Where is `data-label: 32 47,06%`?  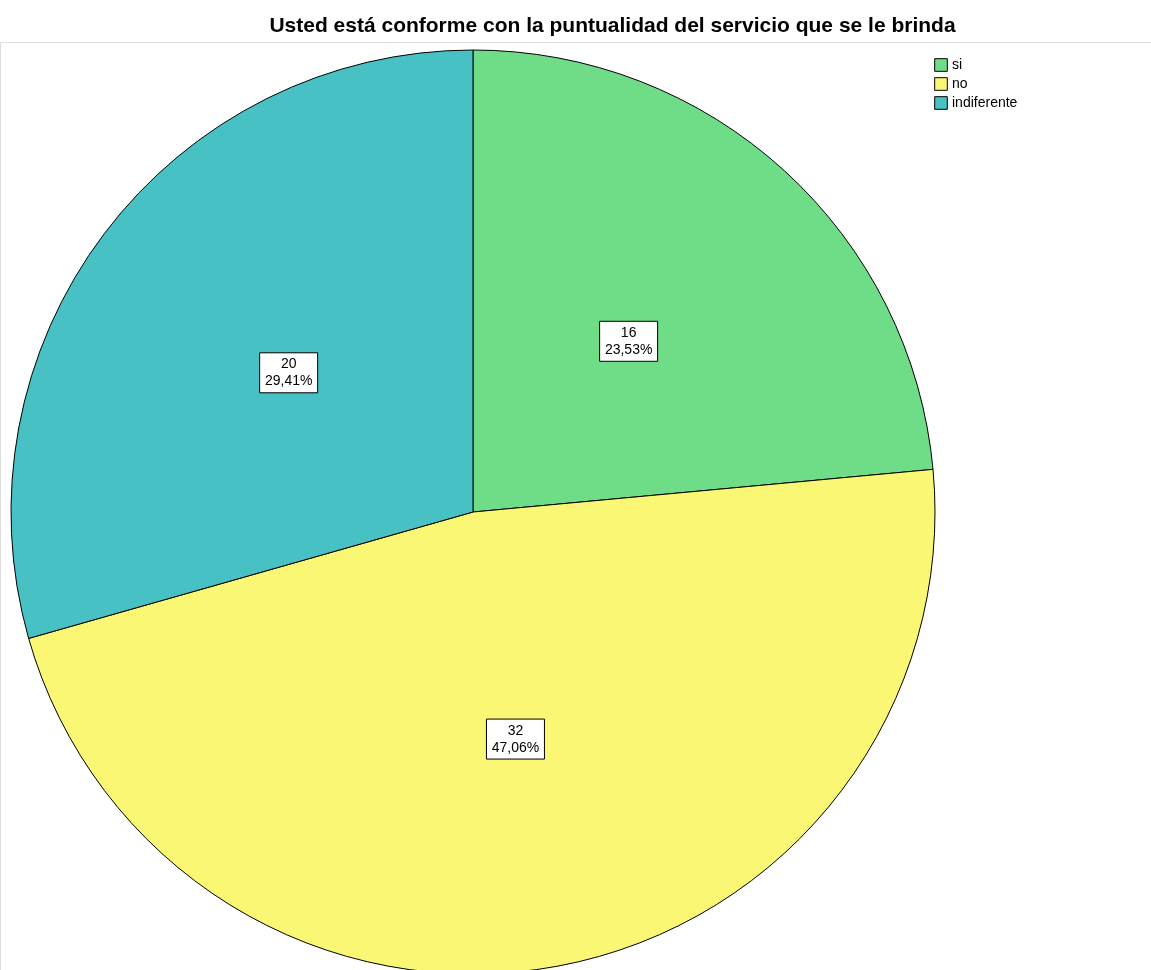 data-label: 32 47,06% is located at coordinates (515, 738).